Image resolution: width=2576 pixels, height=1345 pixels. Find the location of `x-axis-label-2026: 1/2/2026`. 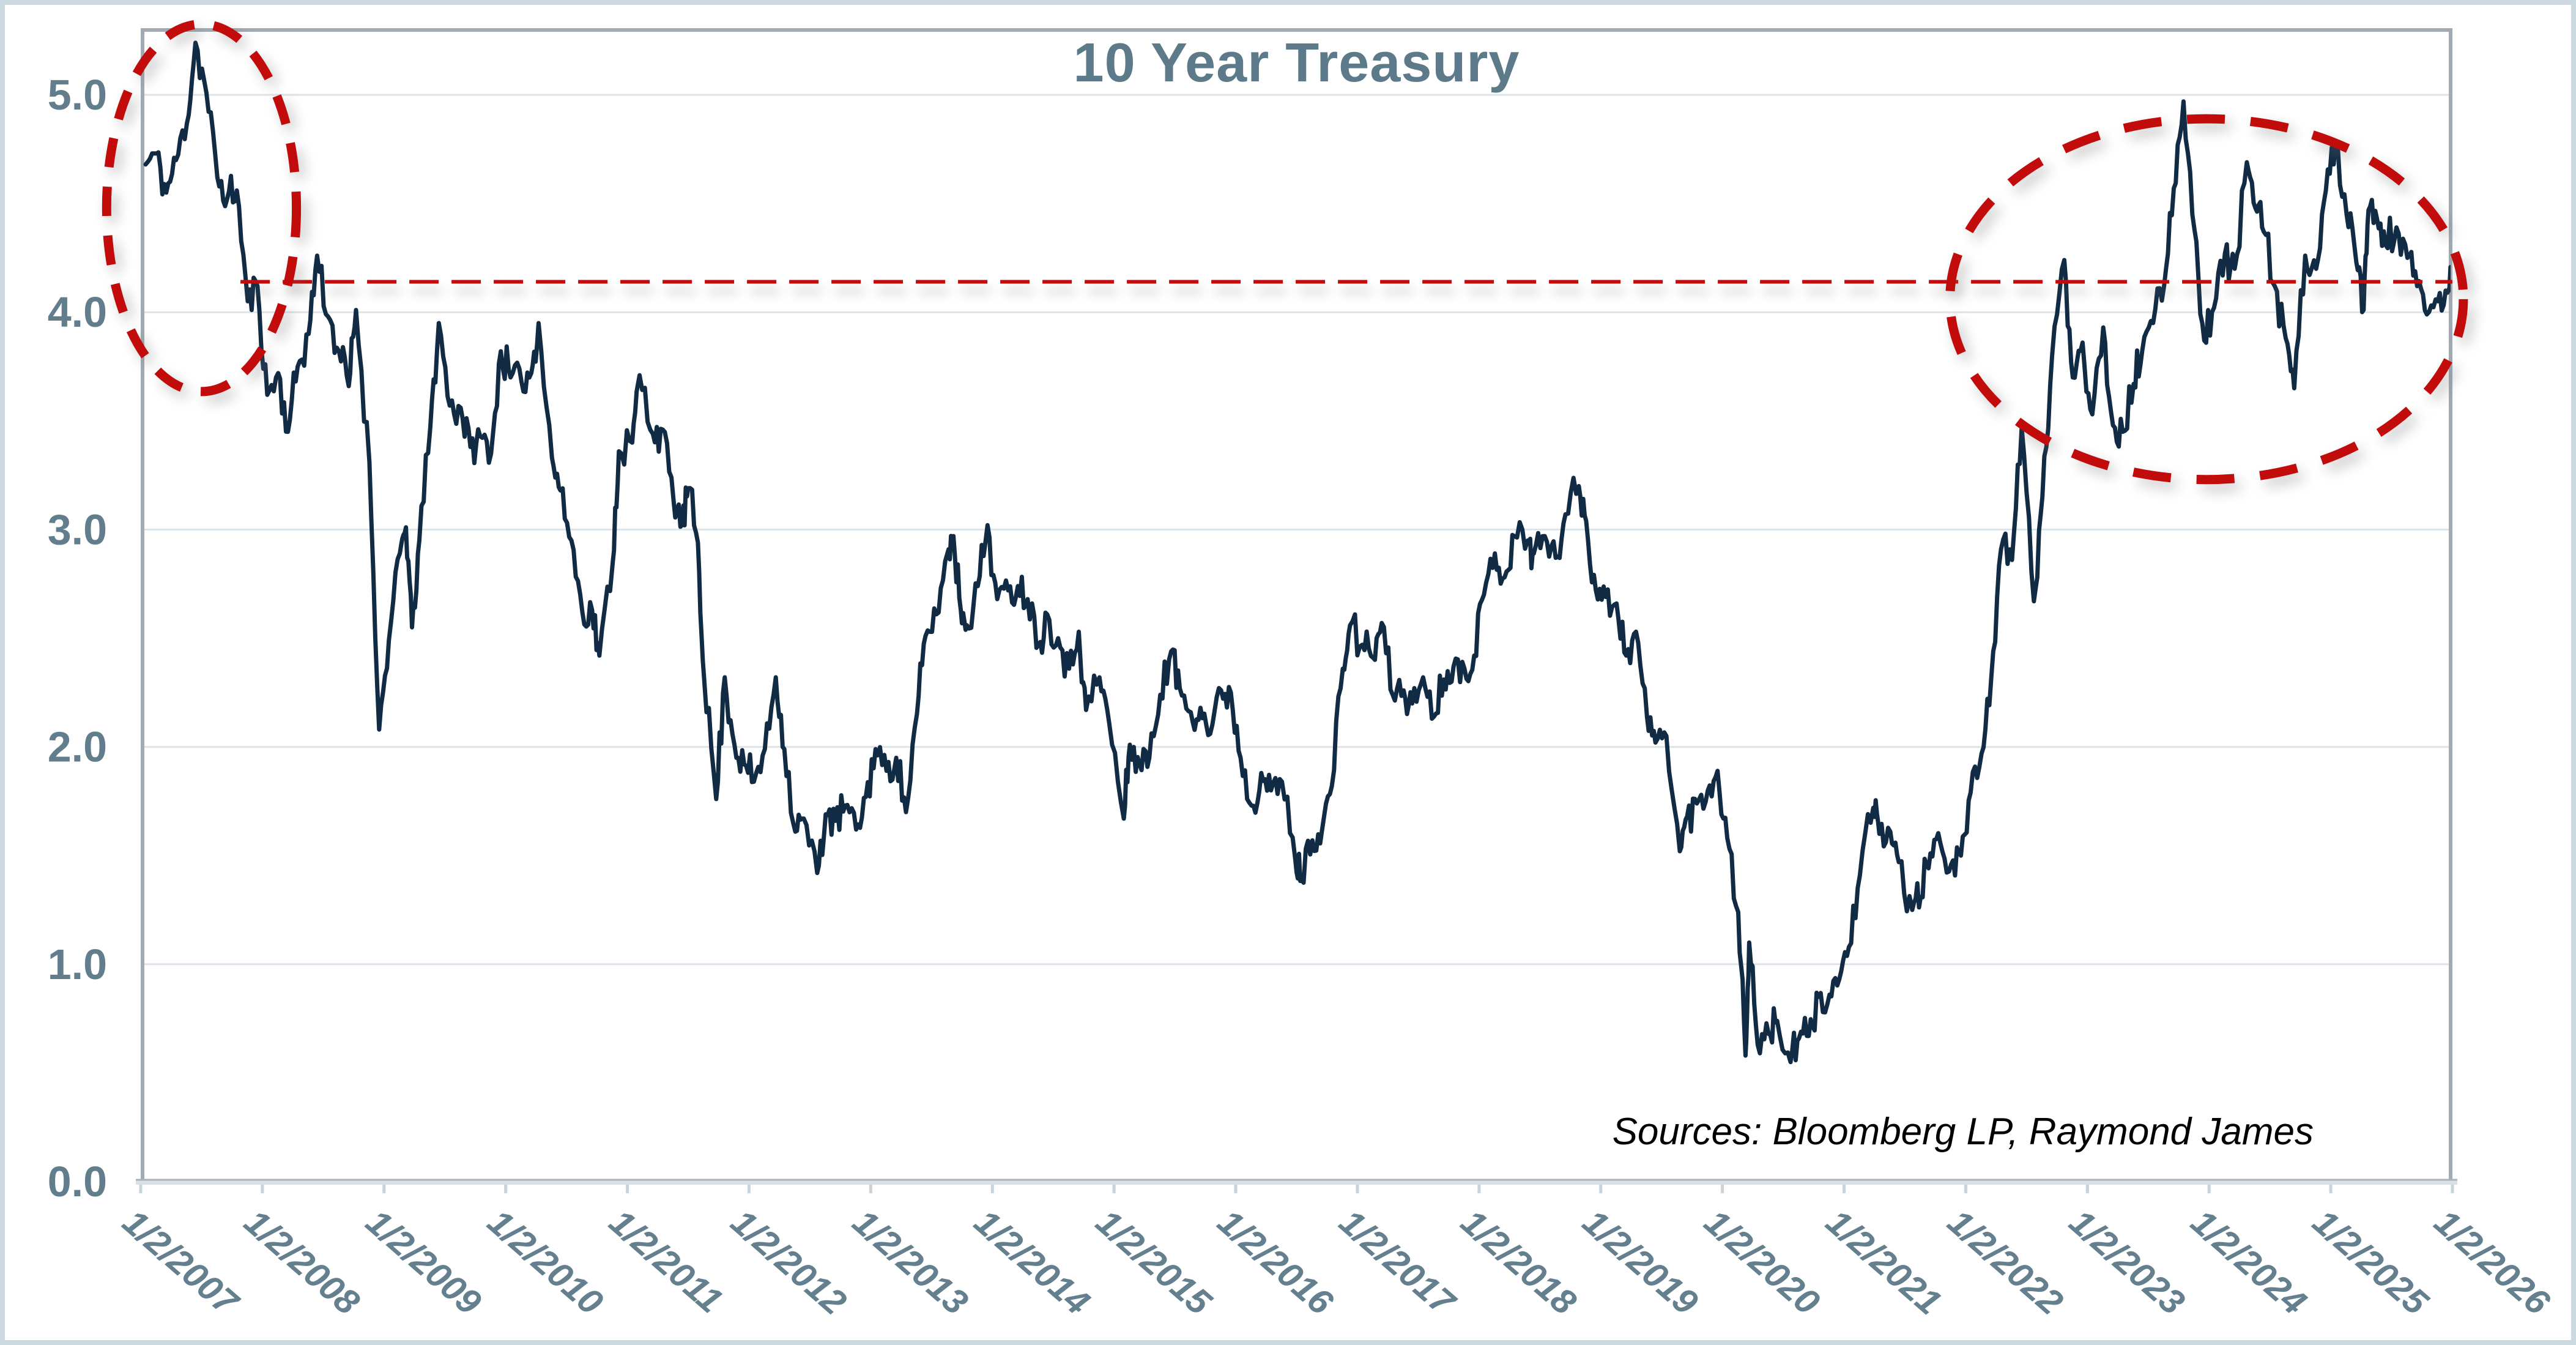

x-axis-label-2026: 1/2/2026 is located at coordinates (2492, 1262).